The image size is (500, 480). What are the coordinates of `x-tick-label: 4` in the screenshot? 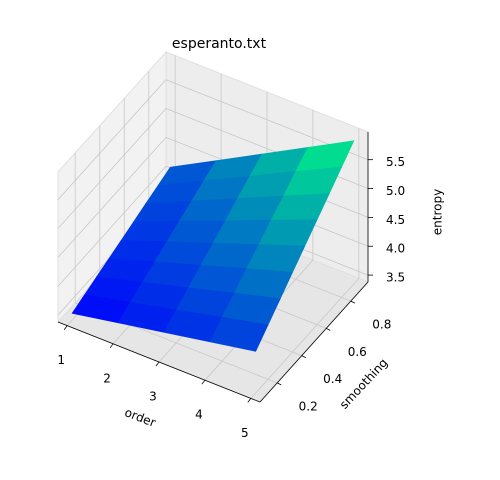 It's located at (199, 415).